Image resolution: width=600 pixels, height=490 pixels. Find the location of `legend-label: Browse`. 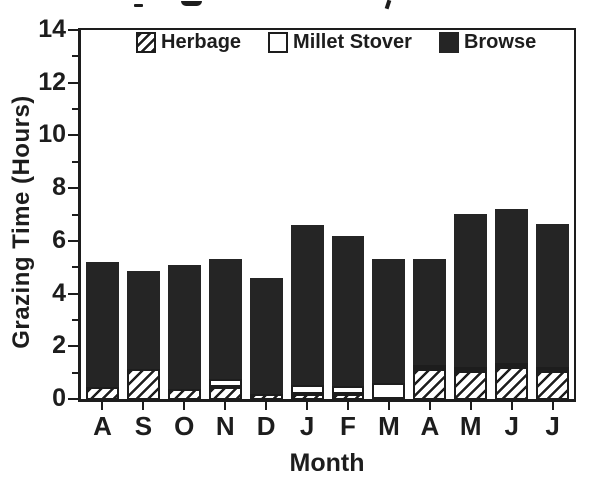

legend-label: Browse is located at coordinates (500, 42).